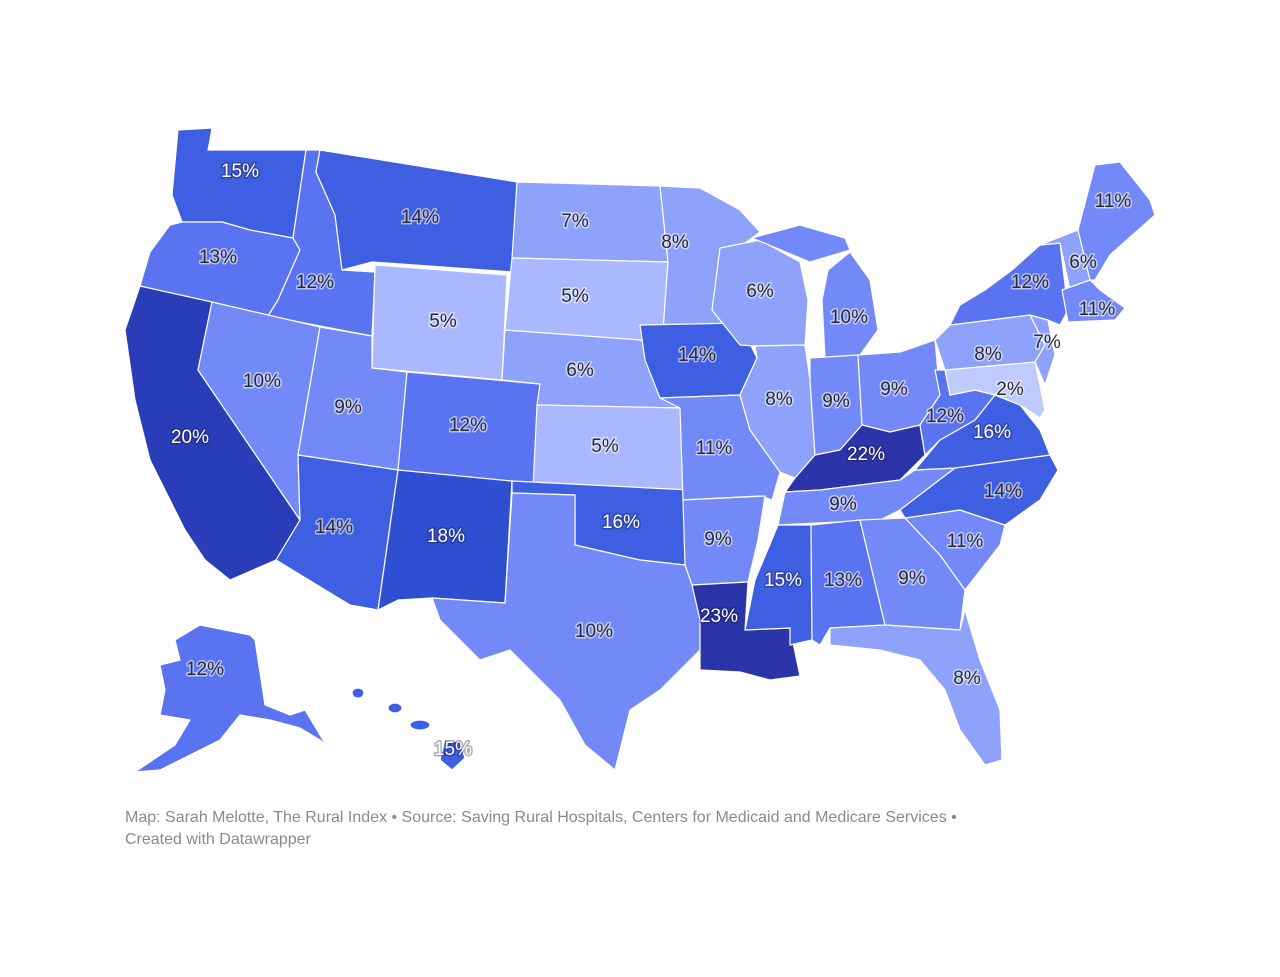  I want to click on state-label-NH: 6%, so click(1083, 262).